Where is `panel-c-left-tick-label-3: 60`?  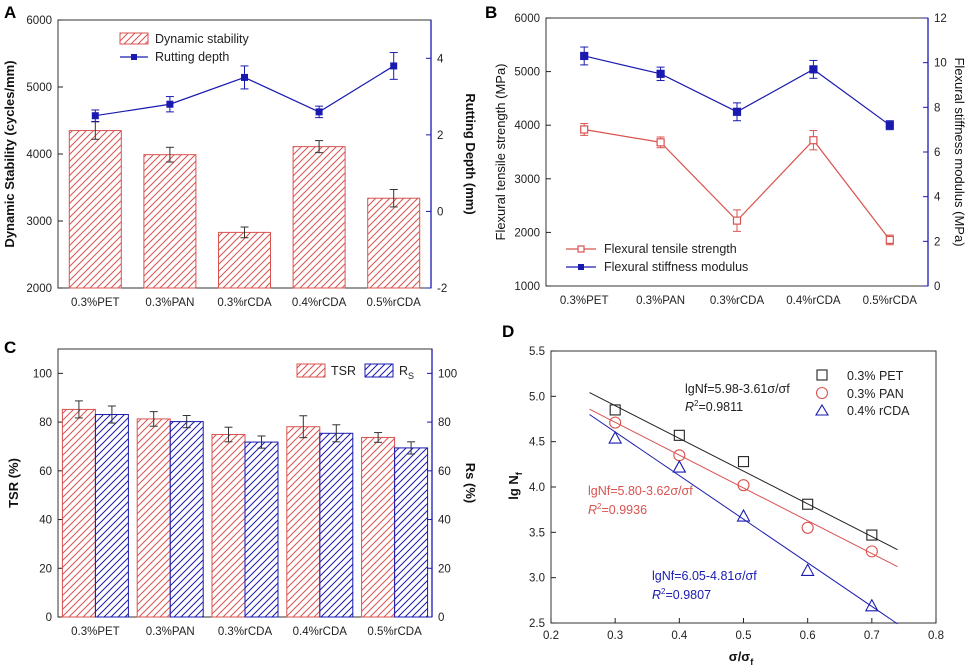
panel-c-left-tick-label-3: 60 is located at coordinates (45, 472).